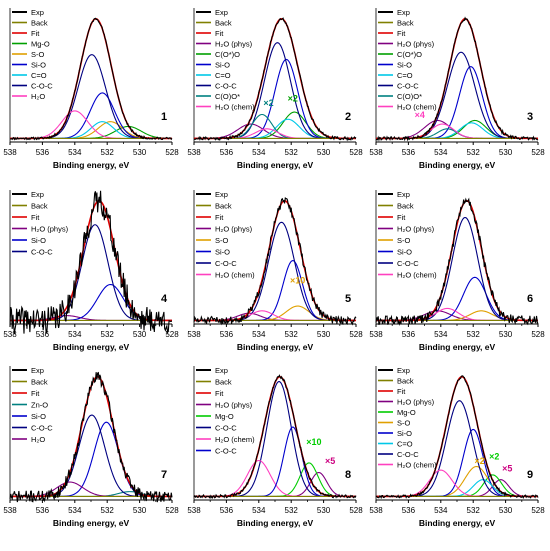 This screenshot has width=550, height=551. What do you see at coordinates (38, 439) in the screenshot?
I see `legend-entry: H₂O` at bounding box center [38, 439].